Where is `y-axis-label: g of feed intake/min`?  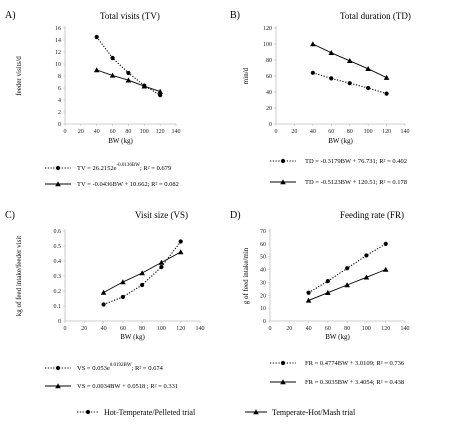 y-axis-label: g of feed intake/min is located at coordinates (246, 275).